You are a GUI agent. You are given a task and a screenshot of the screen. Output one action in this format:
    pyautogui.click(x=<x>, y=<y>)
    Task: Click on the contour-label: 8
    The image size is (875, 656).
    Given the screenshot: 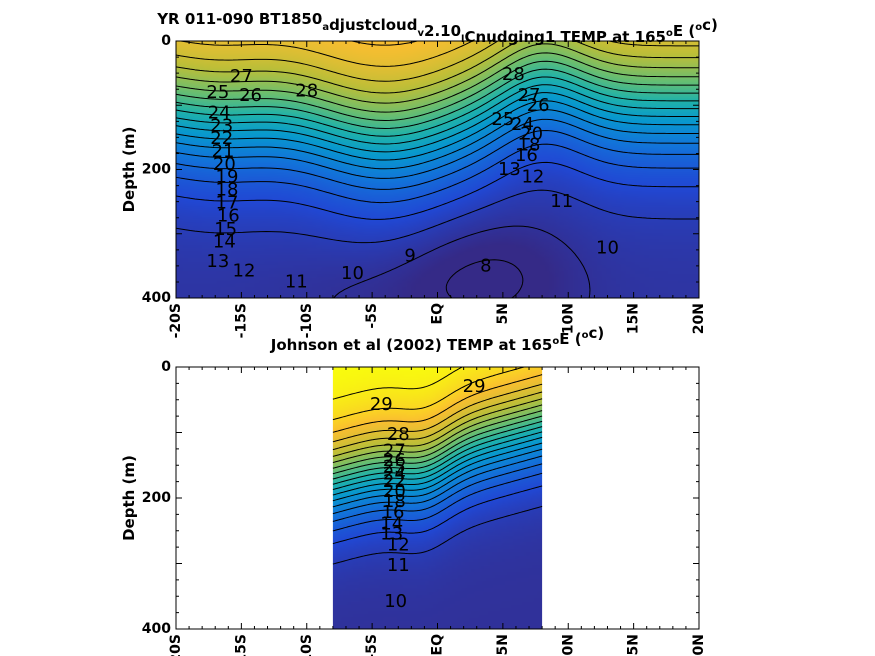 What is the action you would take?
    pyautogui.click(x=485, y=265)
    